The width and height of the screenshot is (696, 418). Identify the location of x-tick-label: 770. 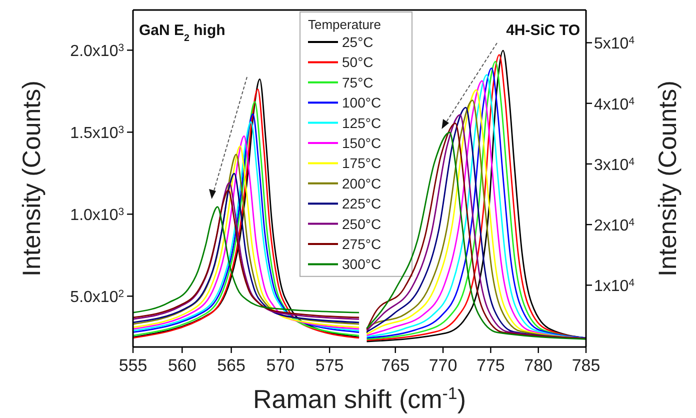
(443, 365).